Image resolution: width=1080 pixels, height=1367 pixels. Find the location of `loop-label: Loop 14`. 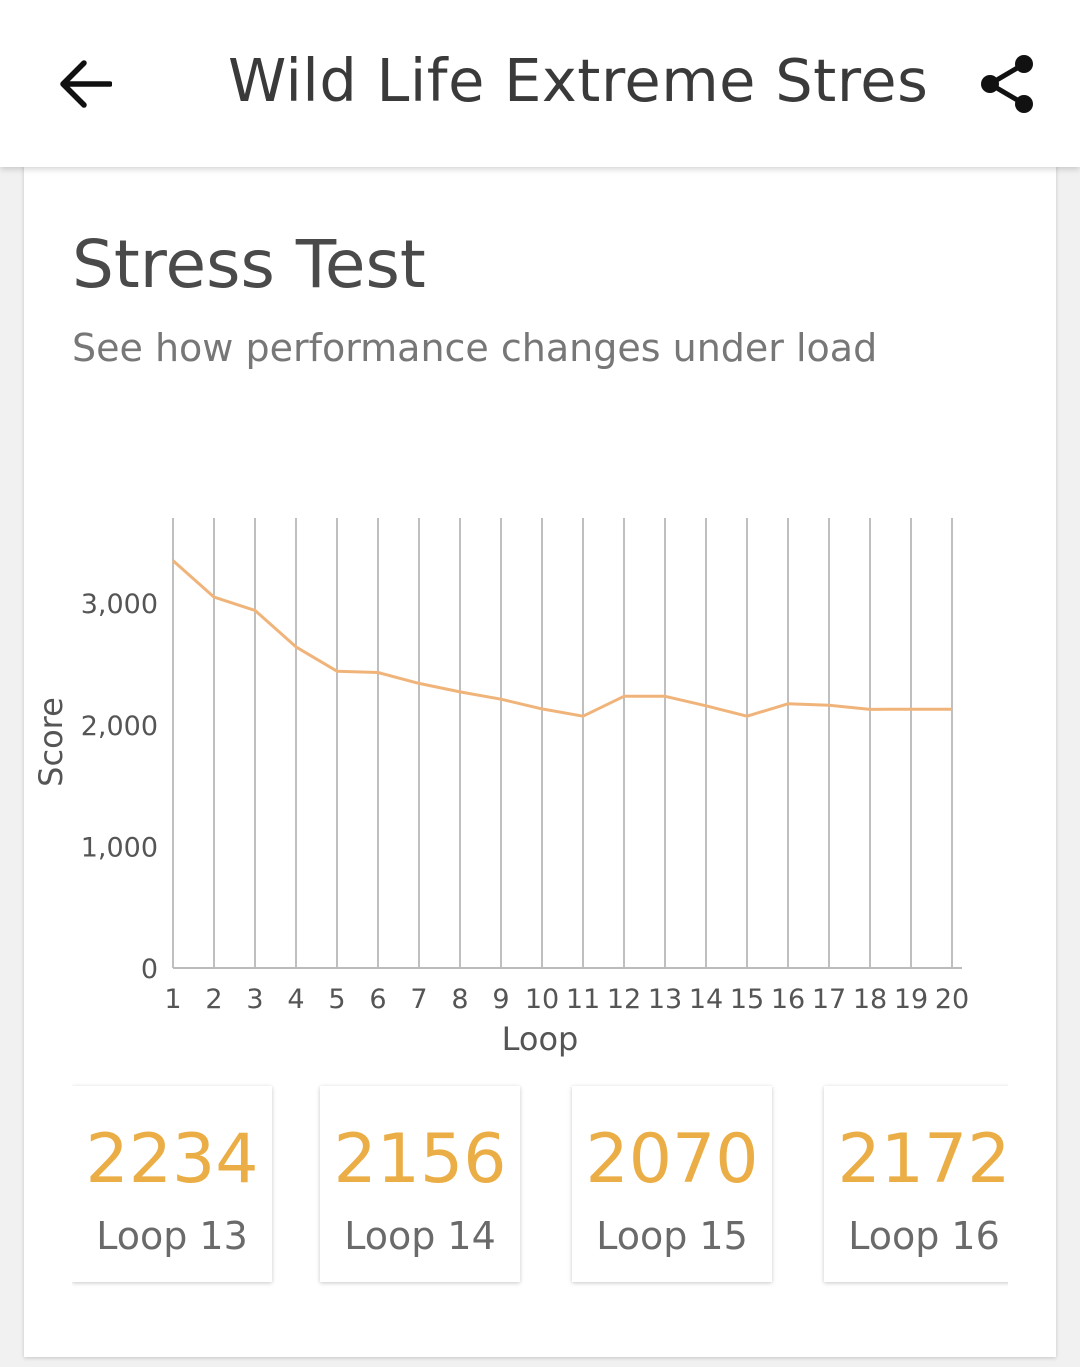

loop-label: Loop 14 is located at coordinates (420, 1236).